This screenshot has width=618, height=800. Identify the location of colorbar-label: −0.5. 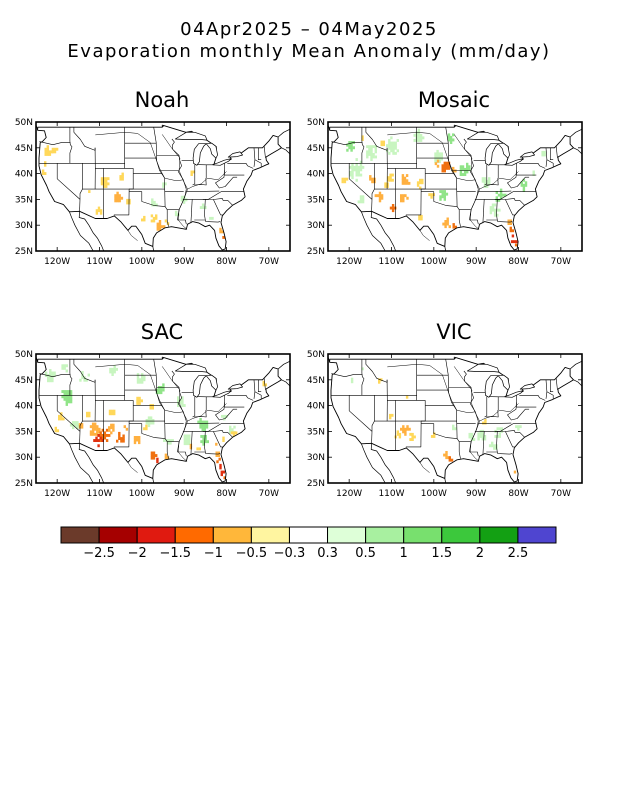
(252, 553).